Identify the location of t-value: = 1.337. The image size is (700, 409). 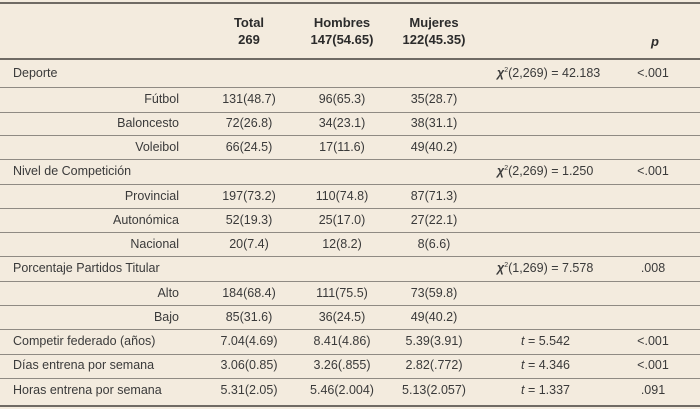
(547, 390).